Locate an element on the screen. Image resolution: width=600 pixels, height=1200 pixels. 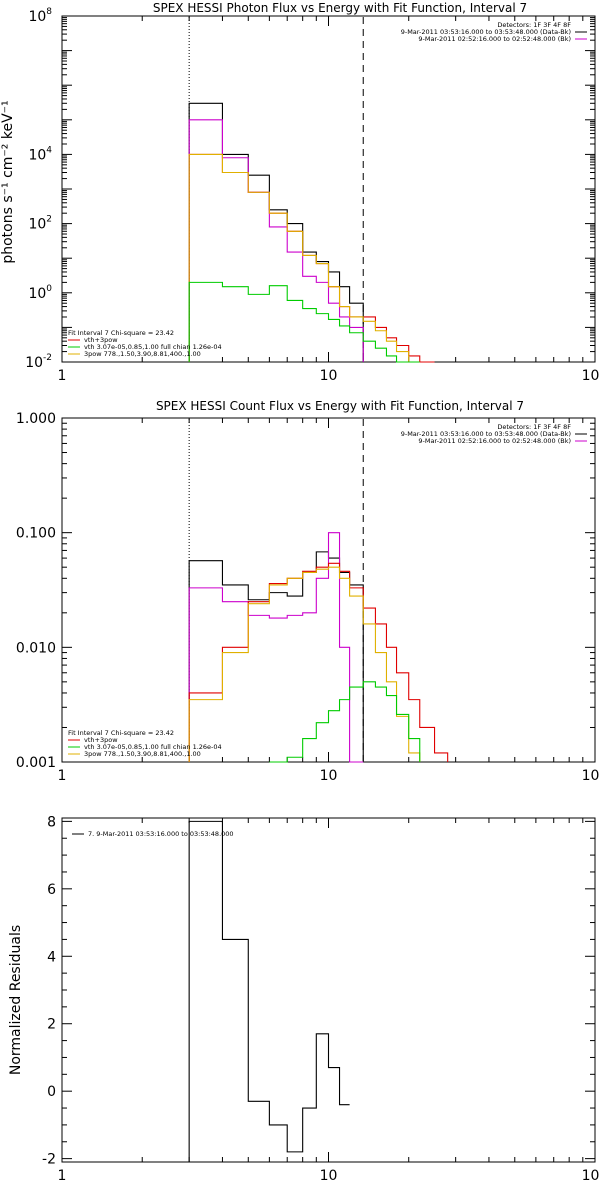
photon-flux-y-tick-exponent: 2 is located at coordinates (49, 220).